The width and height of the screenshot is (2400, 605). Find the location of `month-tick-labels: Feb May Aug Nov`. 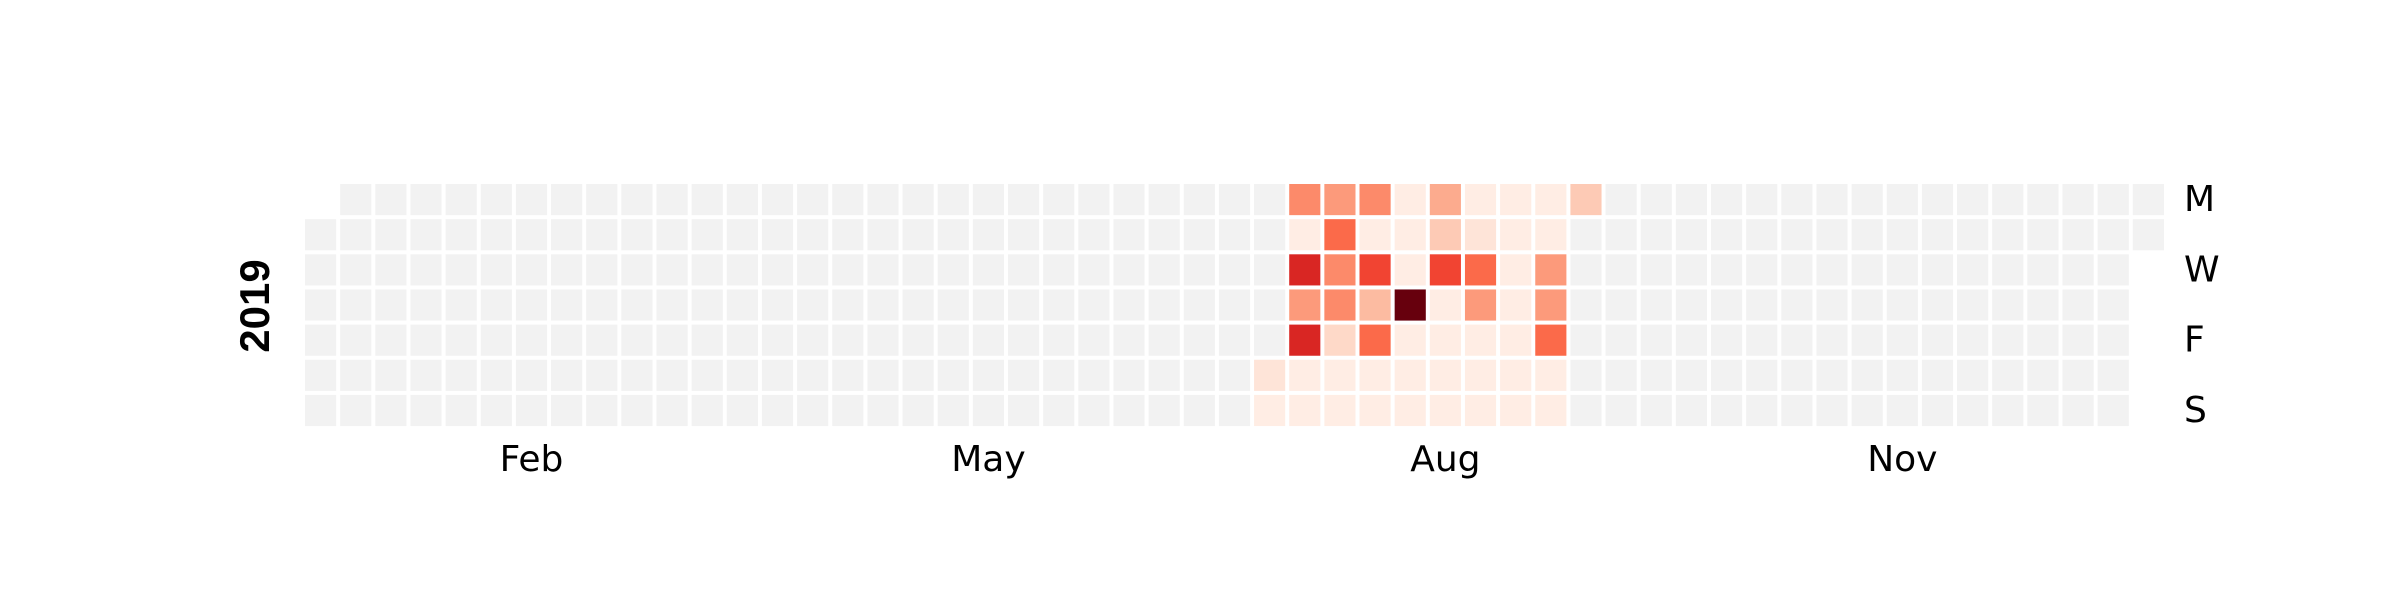

month-tick-labels: Feb May Aug Nov is located at coordinates (1219, 459).